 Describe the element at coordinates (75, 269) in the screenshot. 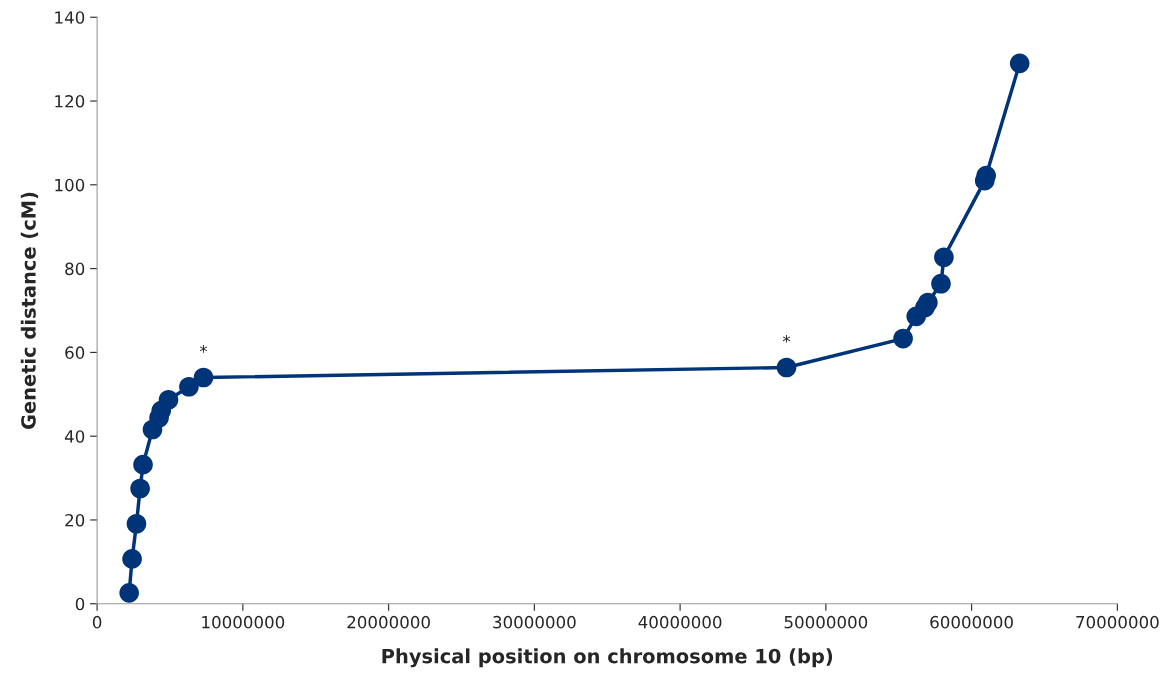

I see `y-tick-label: 80` at that location.